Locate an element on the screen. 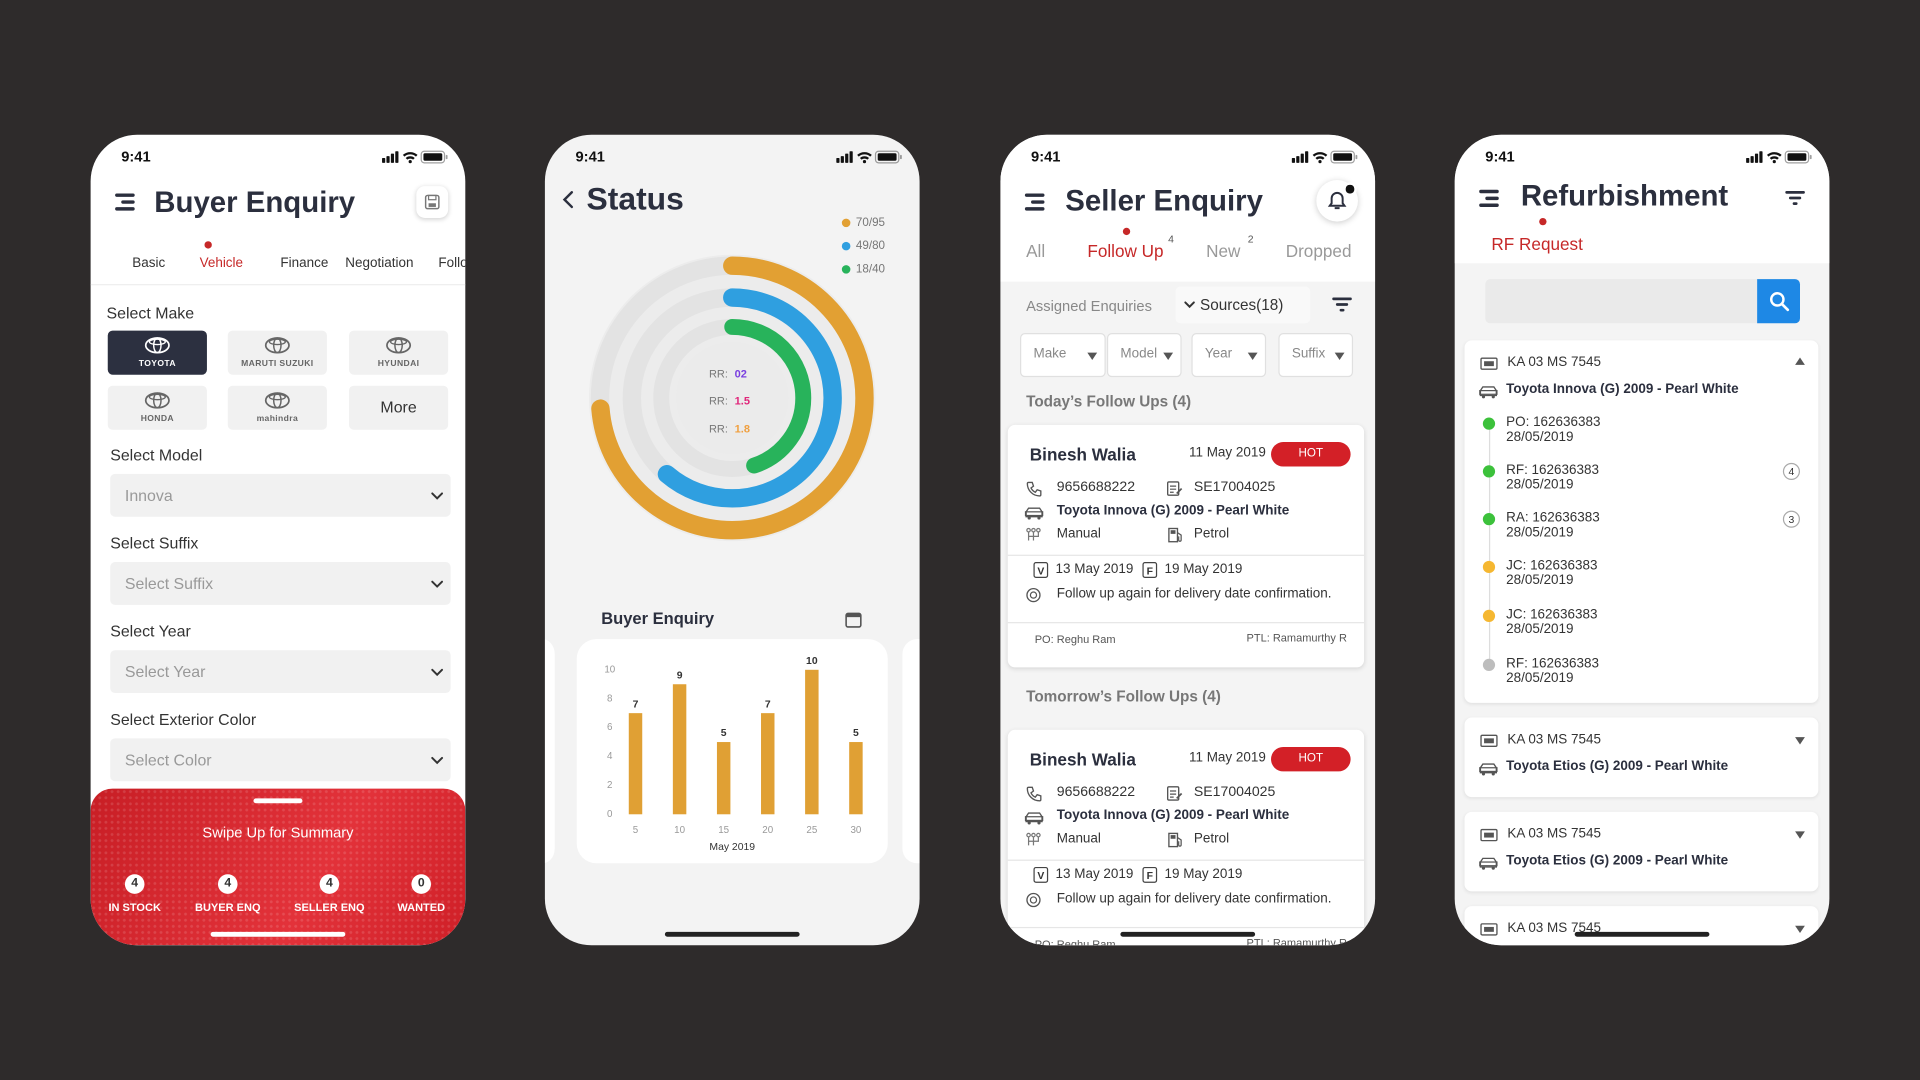 The height and width of the screenshot is (1080, 1920). make-tile: More is located at coordinates (398, 407).